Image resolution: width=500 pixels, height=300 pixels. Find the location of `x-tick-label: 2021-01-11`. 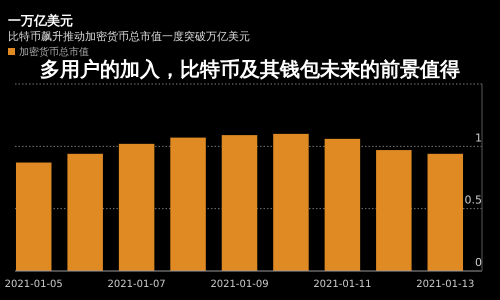

x-tick-label: 2021-01-11 is located at coordinates (342, 284).